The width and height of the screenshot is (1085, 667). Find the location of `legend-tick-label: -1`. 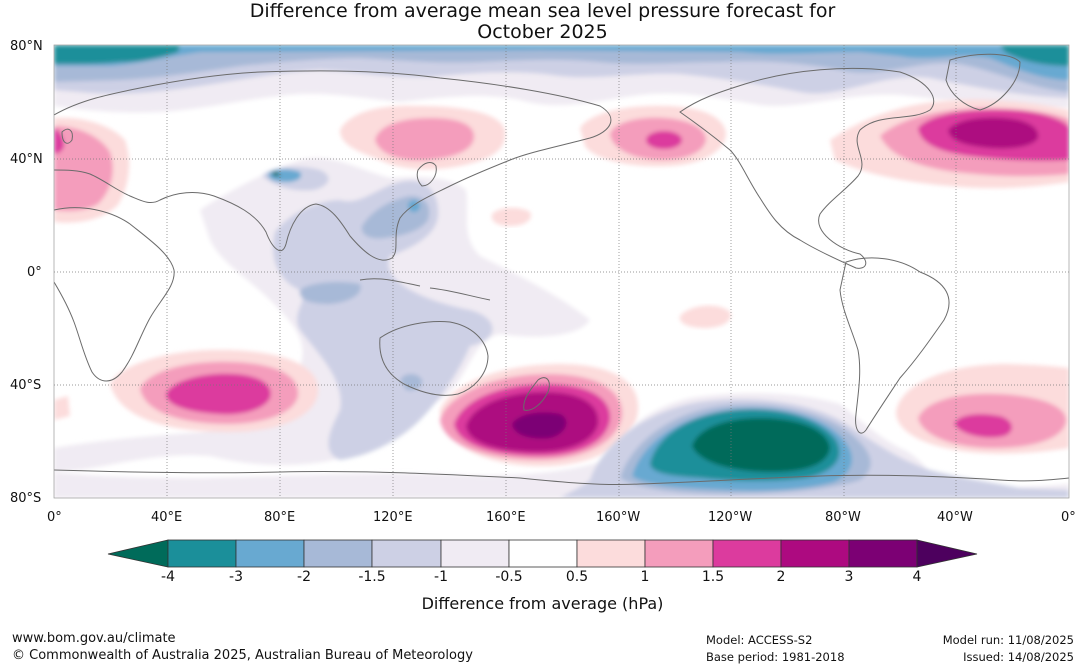

legend-tick-label: -1 is located at coordinates (441, 577).